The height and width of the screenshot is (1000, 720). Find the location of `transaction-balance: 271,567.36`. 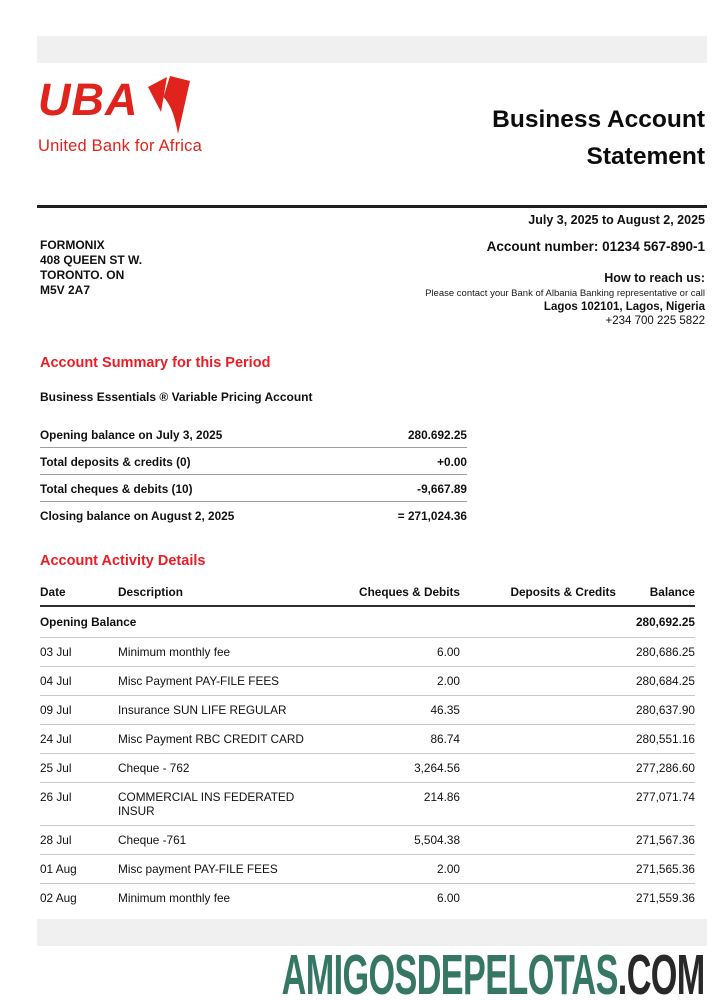

transaction-balance: 271,567.36 is located at coordinates (665, 839).